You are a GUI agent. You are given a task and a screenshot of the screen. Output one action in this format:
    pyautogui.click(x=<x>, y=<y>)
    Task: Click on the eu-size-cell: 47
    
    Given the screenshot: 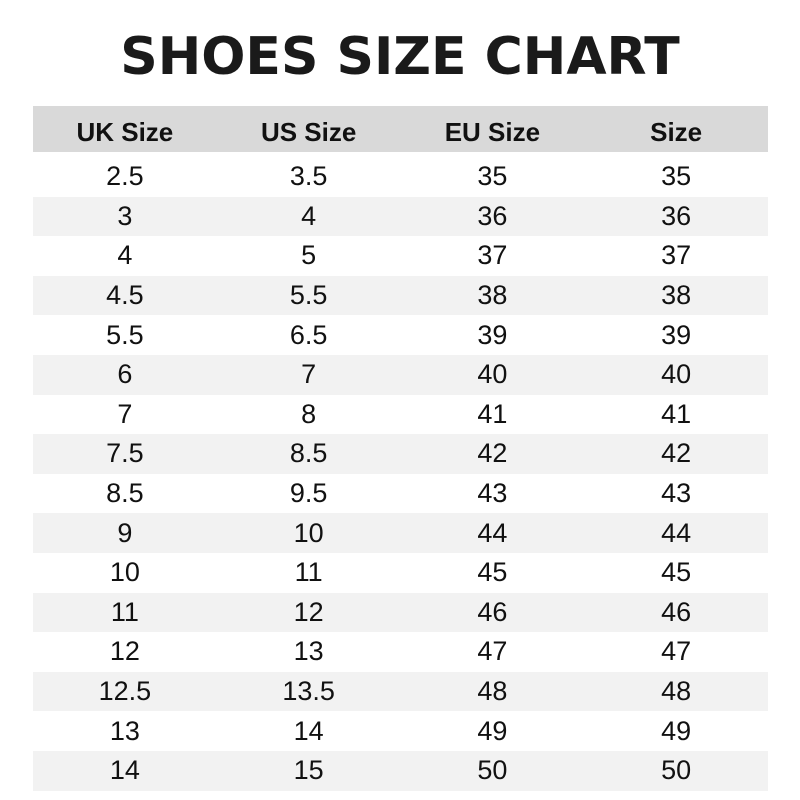 What is the action you would take?
    pyautogui.click(x=492, y=651)
    